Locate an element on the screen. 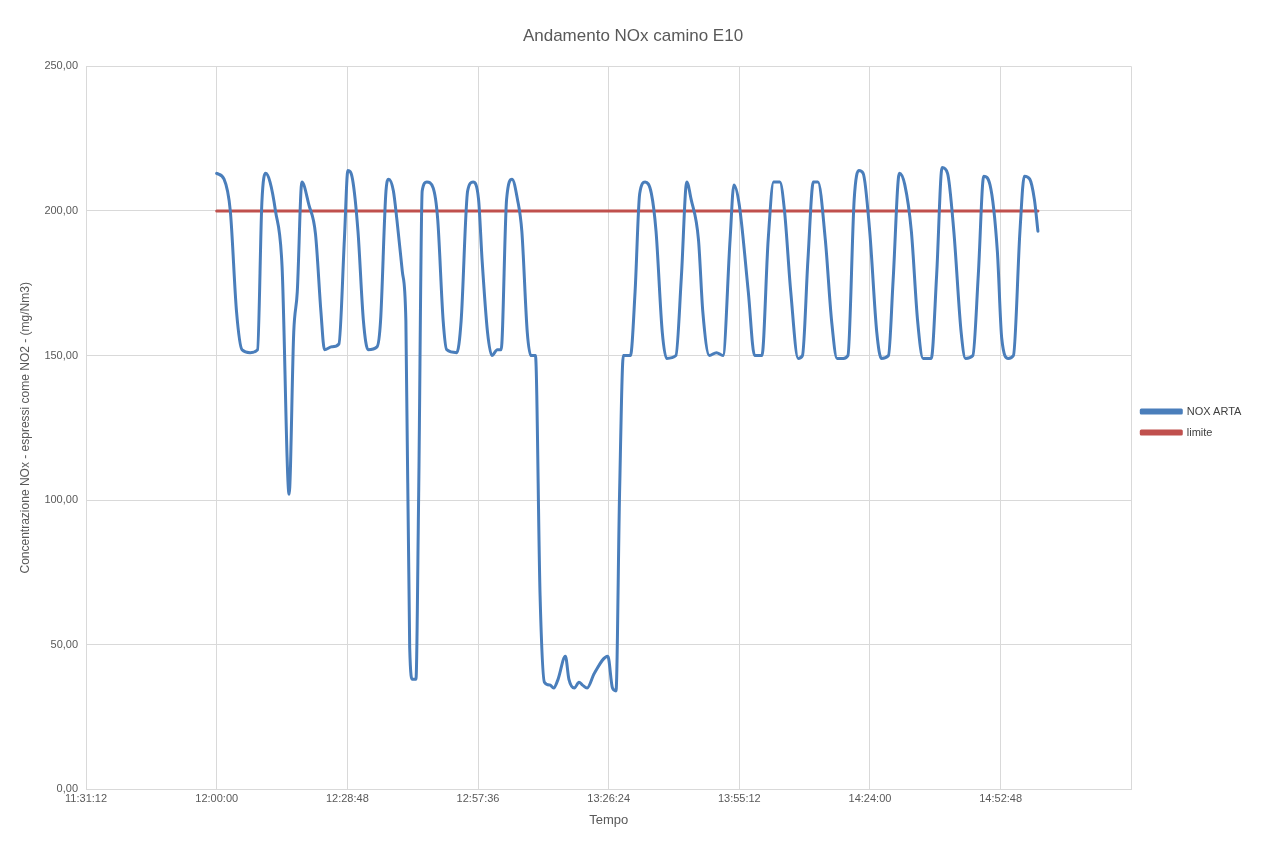  y-tick-label: 200,00 is located at coordinates (61, 209).